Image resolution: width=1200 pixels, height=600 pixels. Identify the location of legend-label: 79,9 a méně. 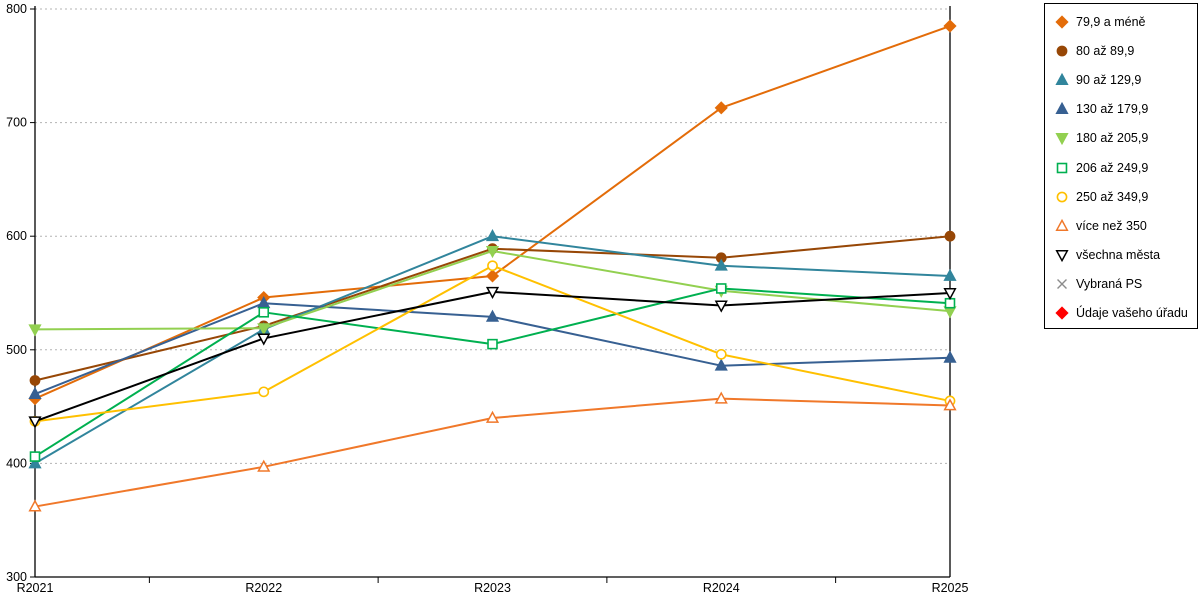
(1111, 21).